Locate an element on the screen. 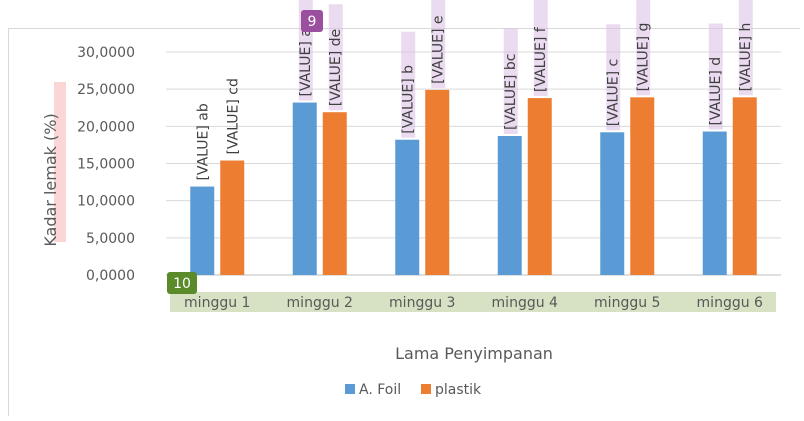 The width and height of the screenshot is (804, 421). legend-label: plastik is located at coordinates (458, 390).